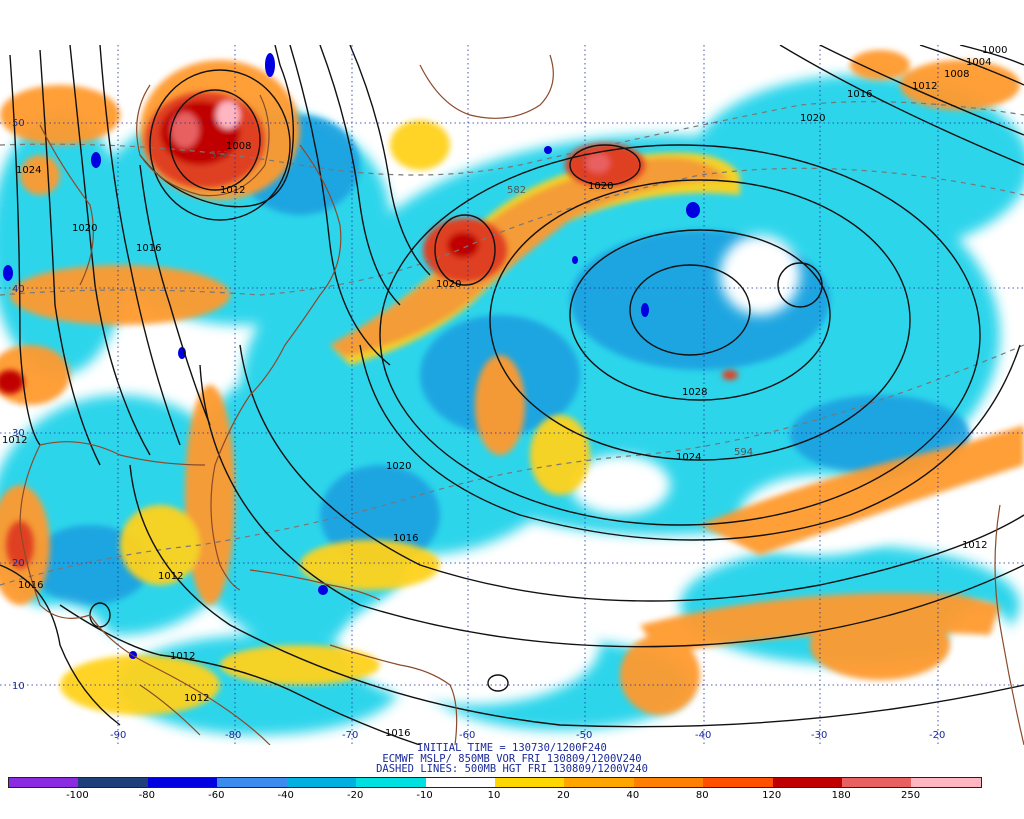  I want to click on pressure-label-1028: 1028, so click(694, 392).